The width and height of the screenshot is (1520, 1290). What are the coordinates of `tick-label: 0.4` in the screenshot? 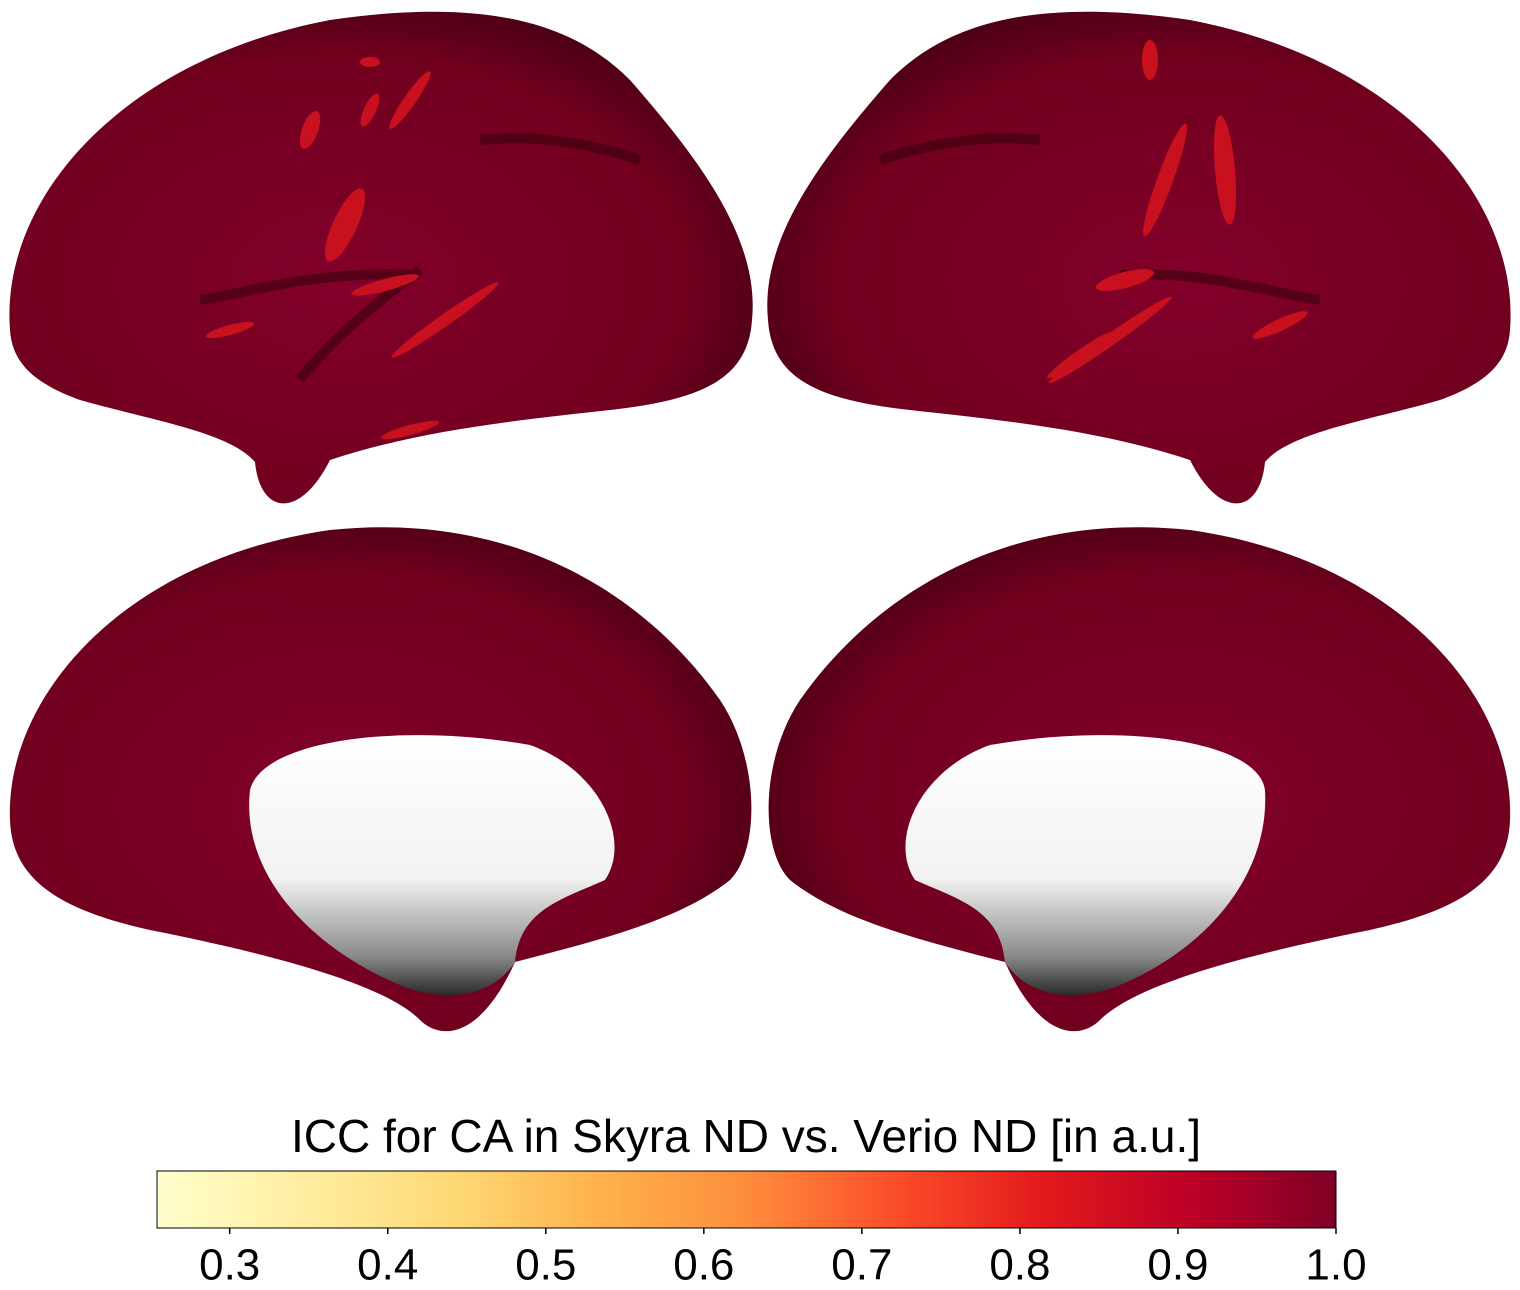 It's located at (387, 1265).